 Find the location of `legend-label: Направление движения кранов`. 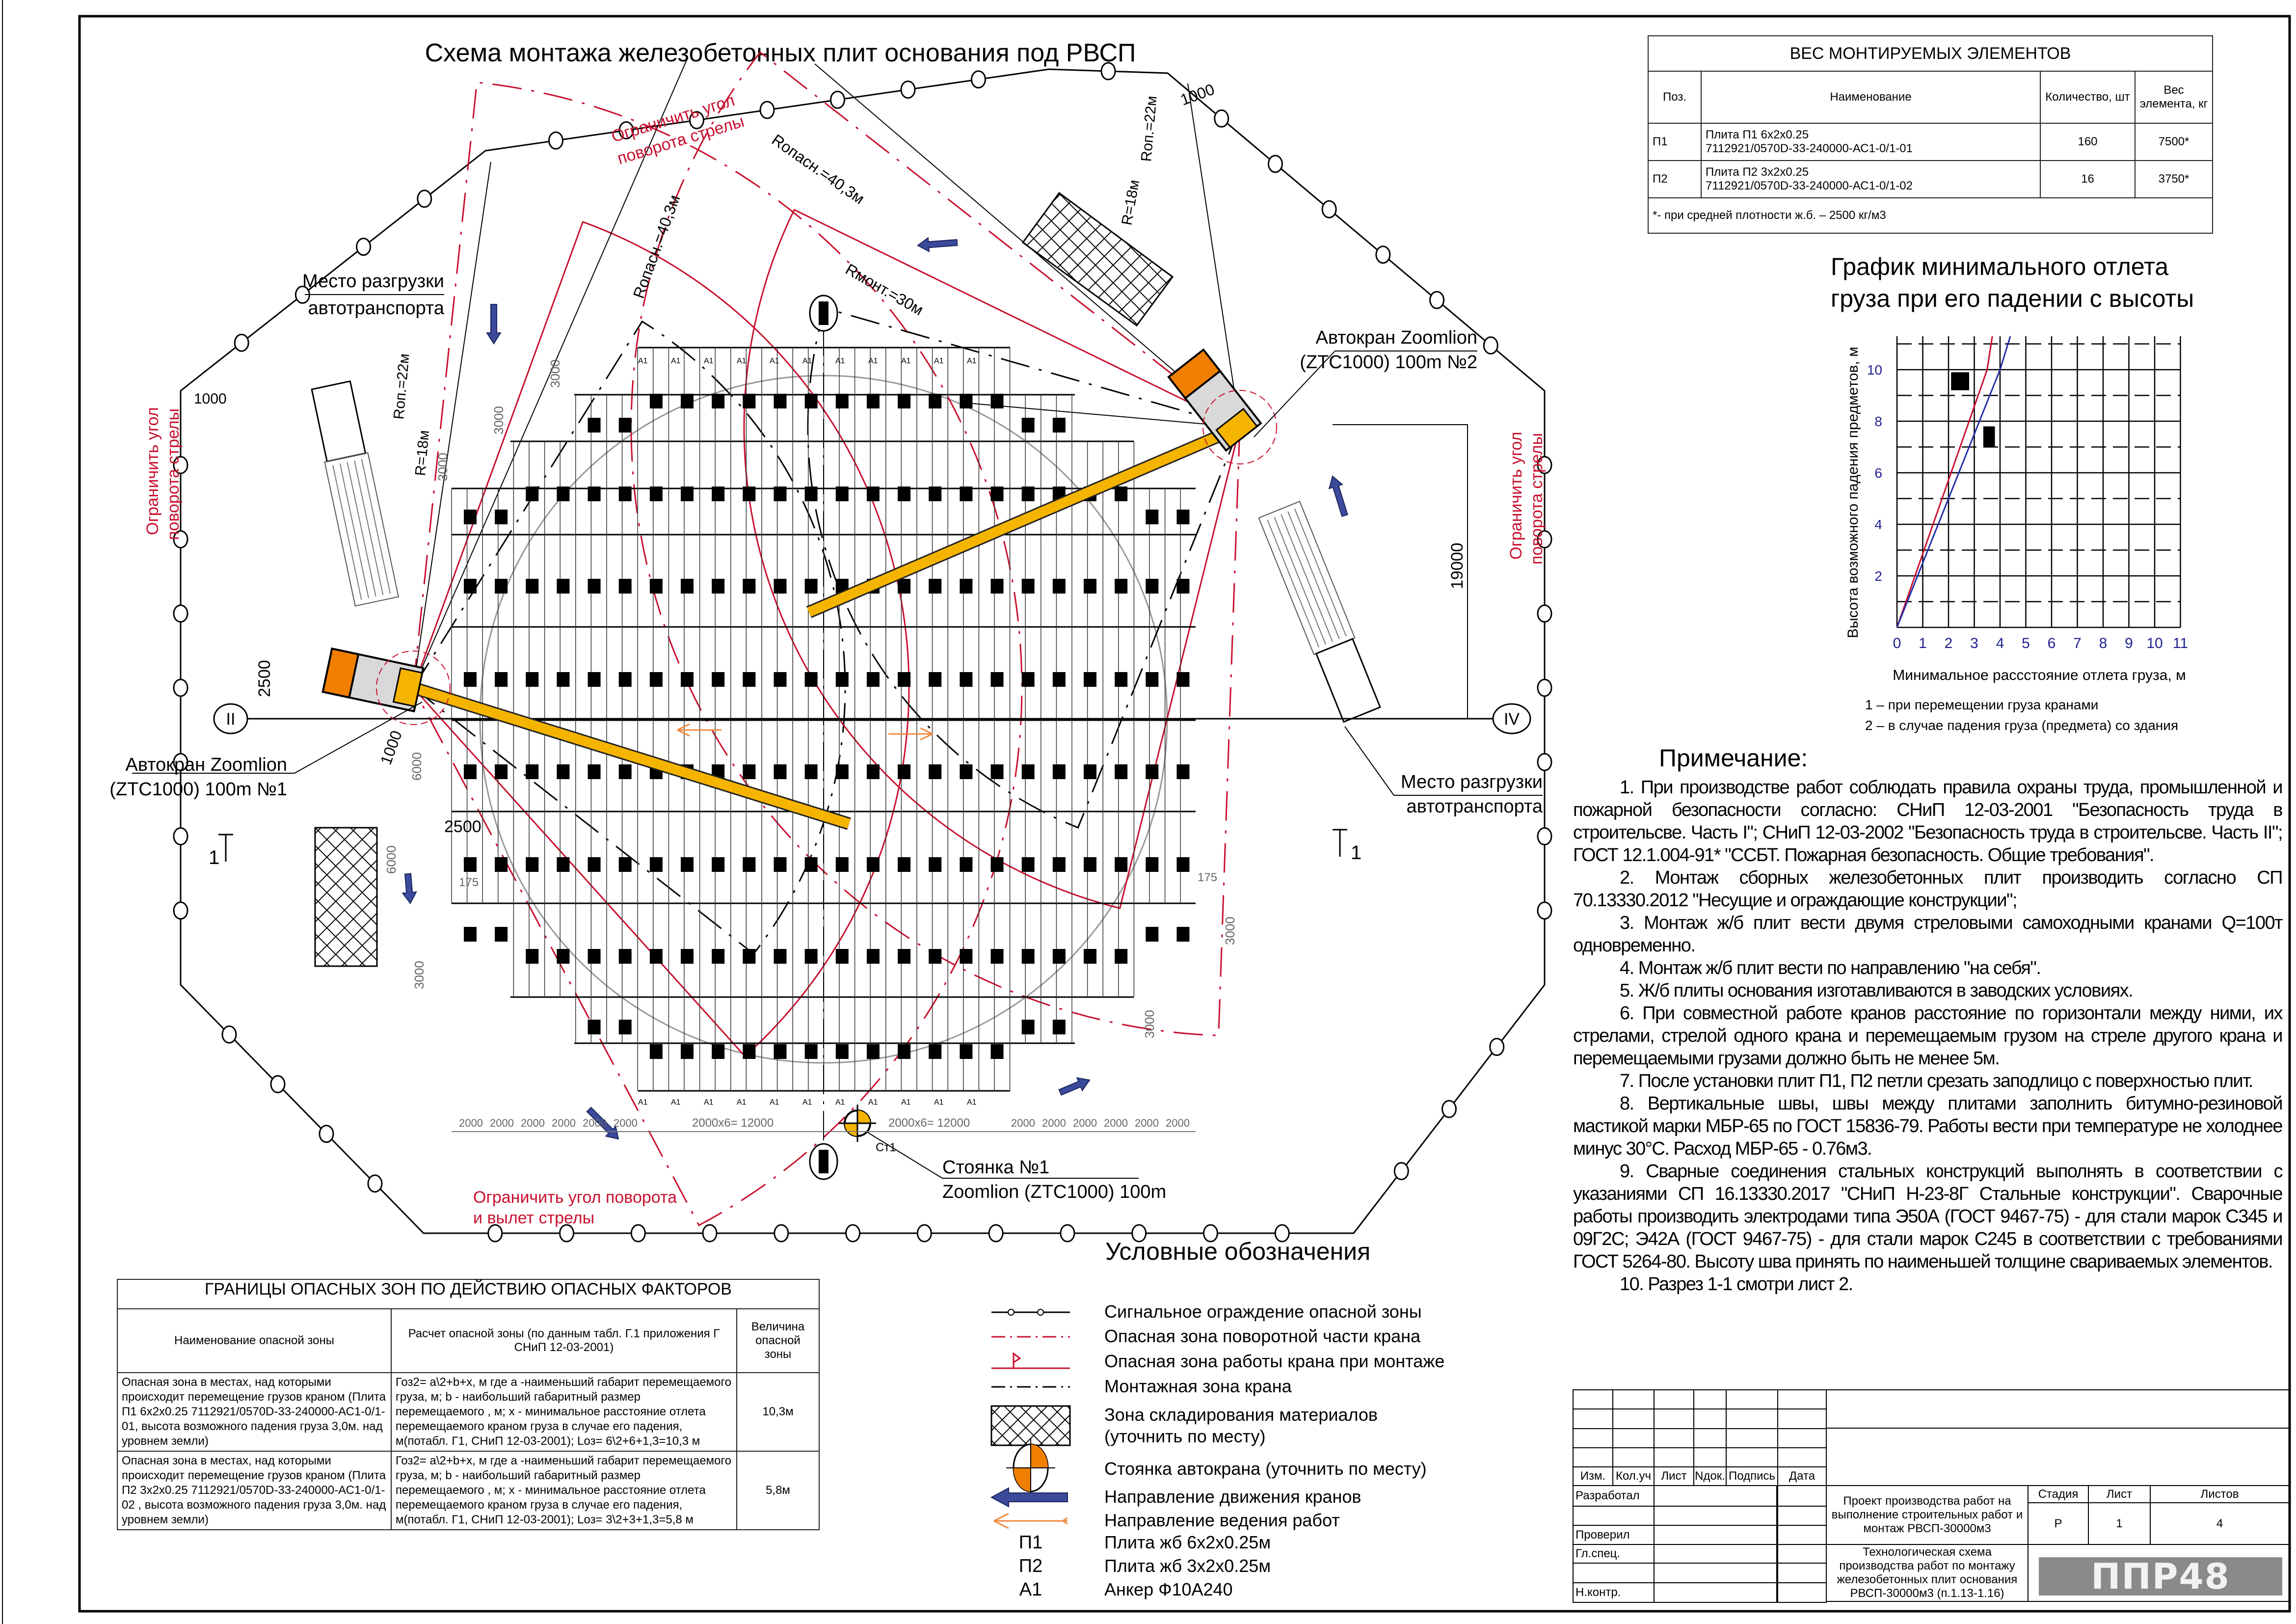

legend-label: Направление движения кранов is located at coordinates (1233, 1497).